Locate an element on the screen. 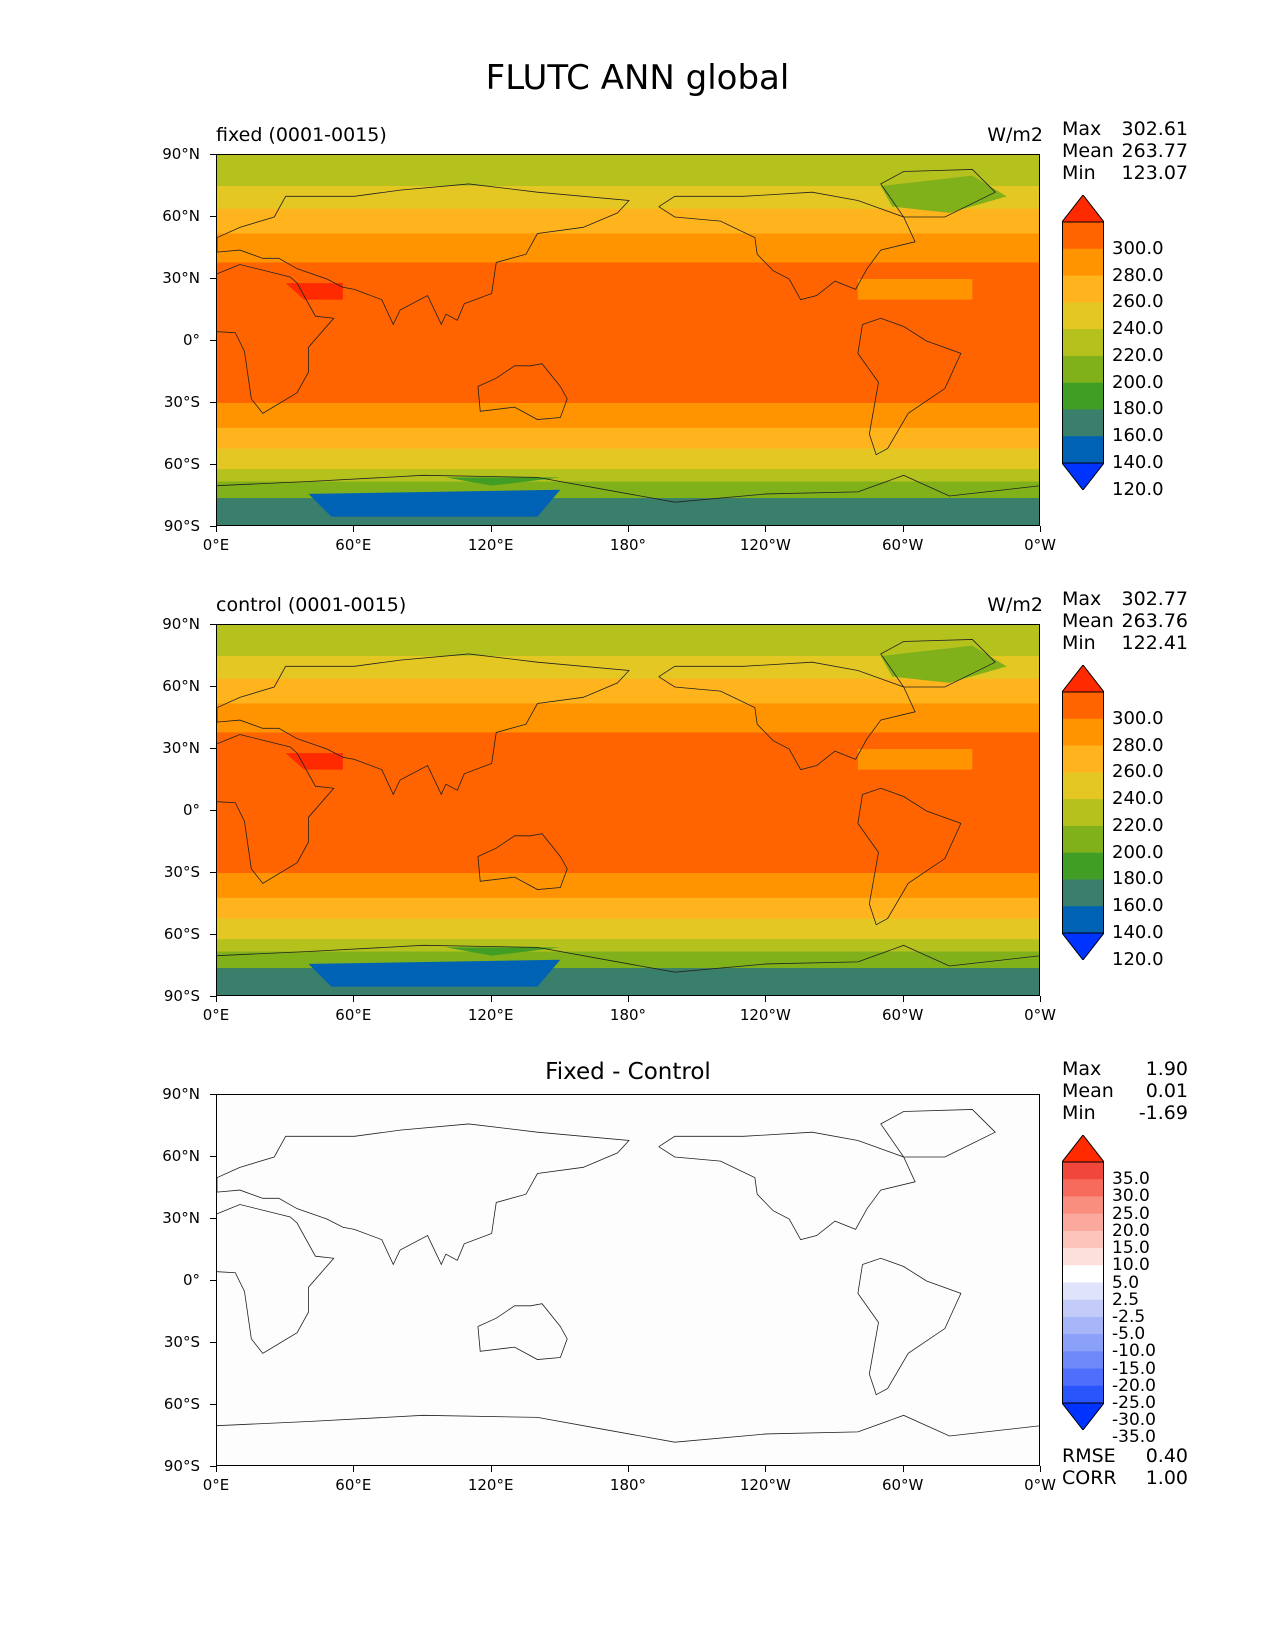 The height and width of the screenshot is (1650, 1275). colorbar-tick-label: 30.0 is located at coordinates (1131, 1196).